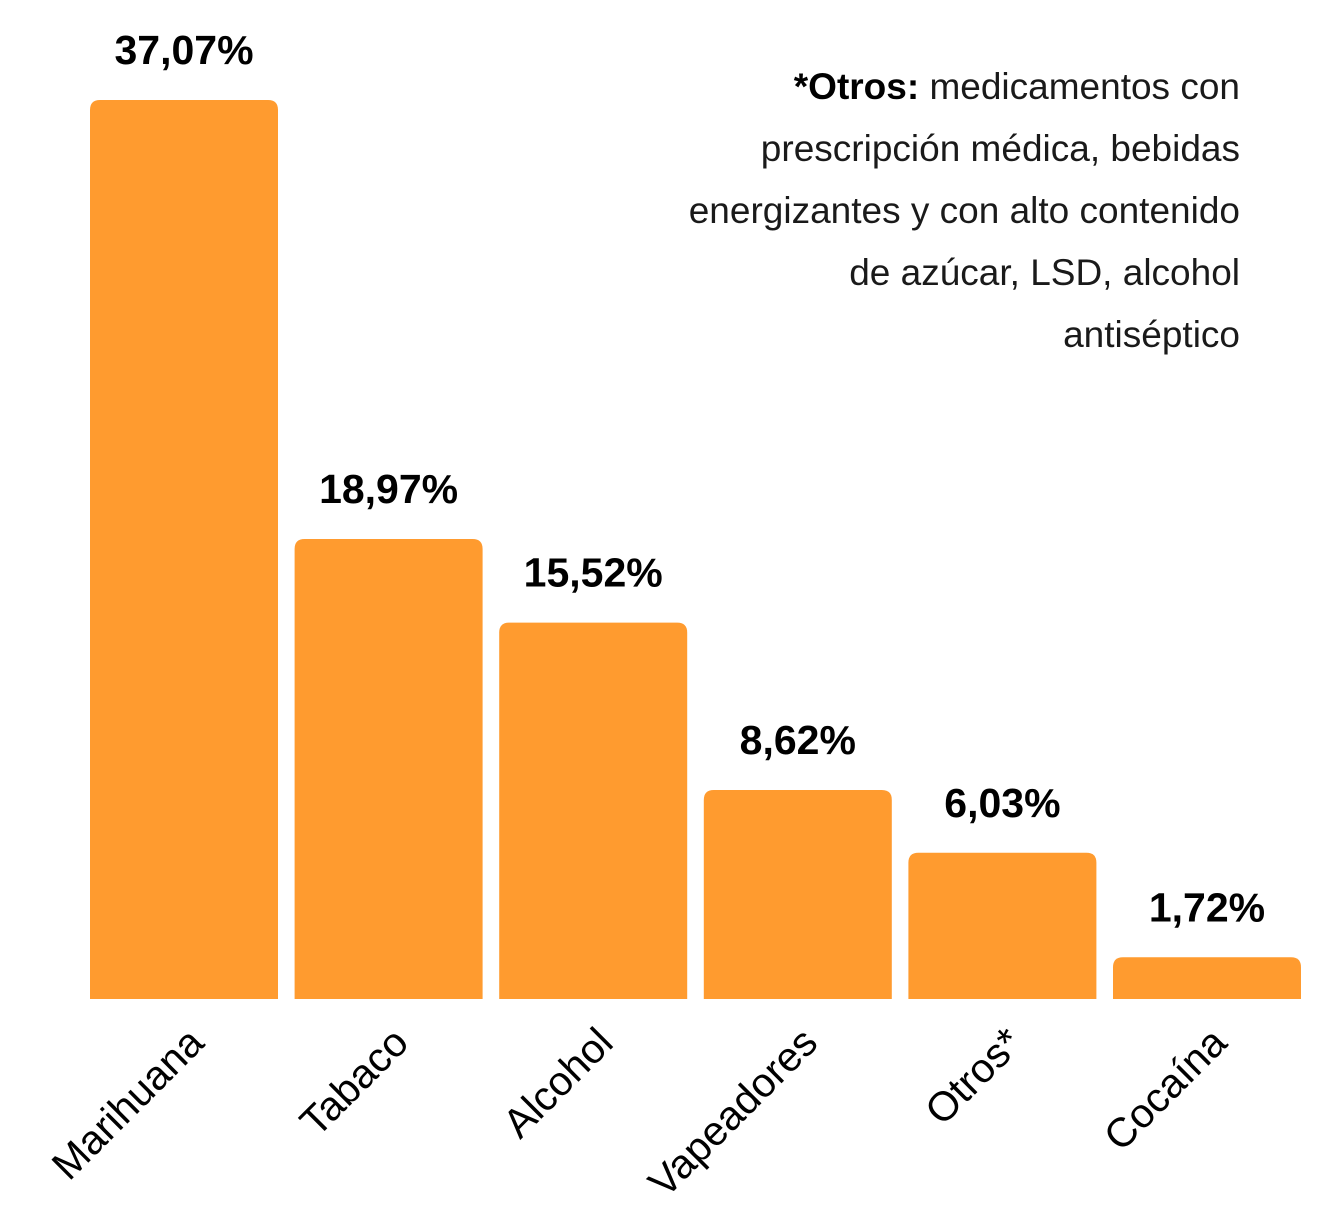  I want to click on footnote-label: *Otros:, so click(856, 86).